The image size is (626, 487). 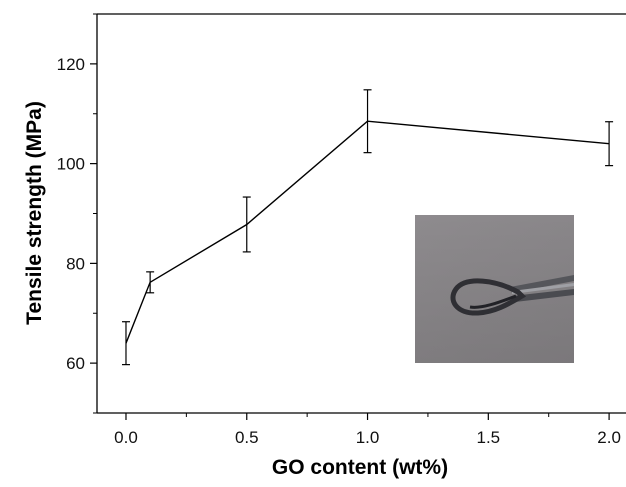 I want to click on x-tick-label: 1.0, so click(x=368, y=437).